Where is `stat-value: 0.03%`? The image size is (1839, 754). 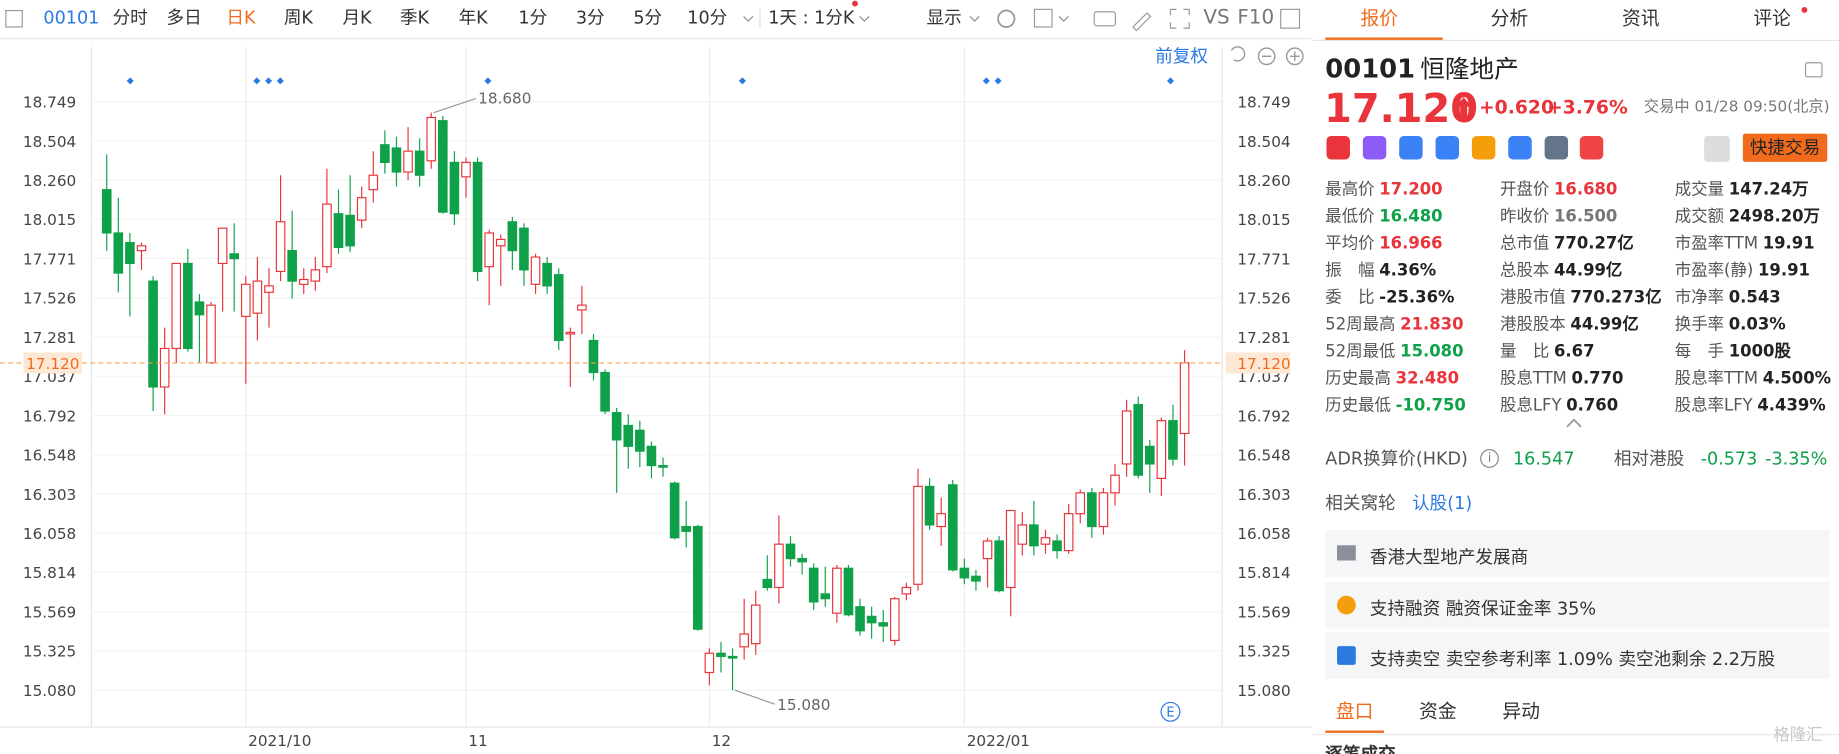
stat-value: 0.03% is located at coordinates (1757, 325).